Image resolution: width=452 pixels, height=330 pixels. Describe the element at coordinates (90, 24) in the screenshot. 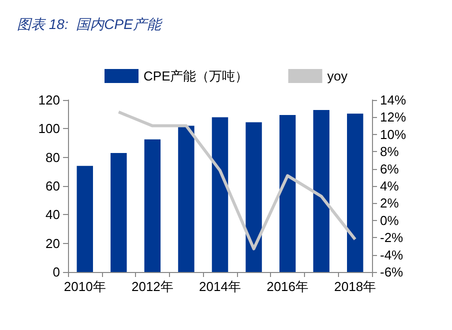

I see `chart-title: 图表 18: 国内CPE产能` at that location.